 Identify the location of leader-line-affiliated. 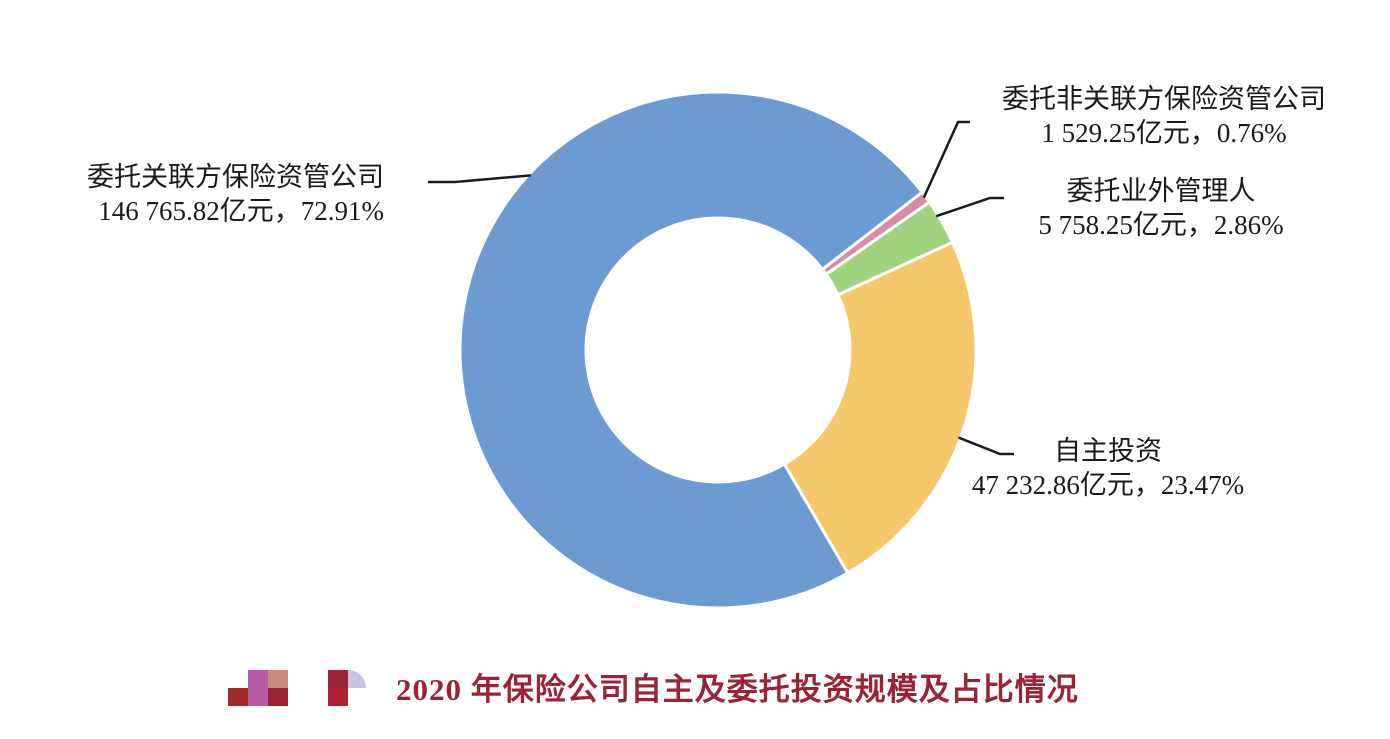
(479, 179).